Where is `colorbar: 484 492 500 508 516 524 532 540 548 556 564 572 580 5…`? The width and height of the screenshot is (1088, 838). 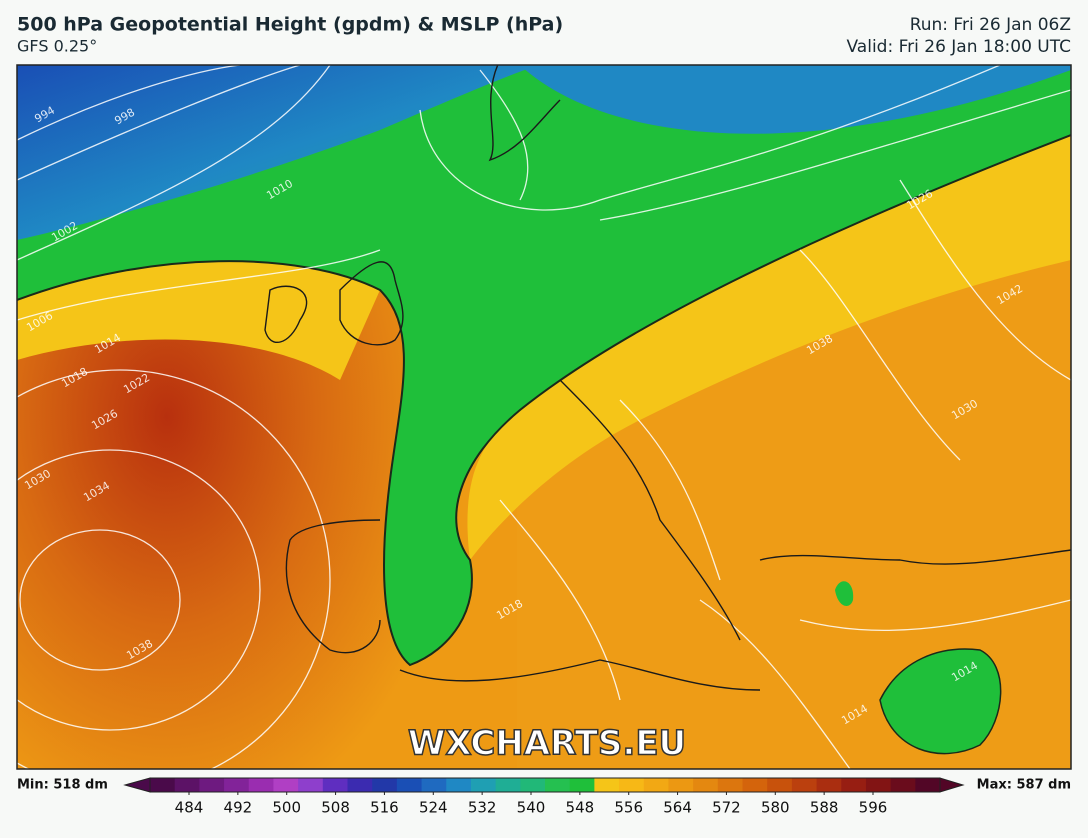
colorbar: 484 492 500 508 516 524 532 540 548 556 564 572 580 5… is located at coordinates (544, 797).